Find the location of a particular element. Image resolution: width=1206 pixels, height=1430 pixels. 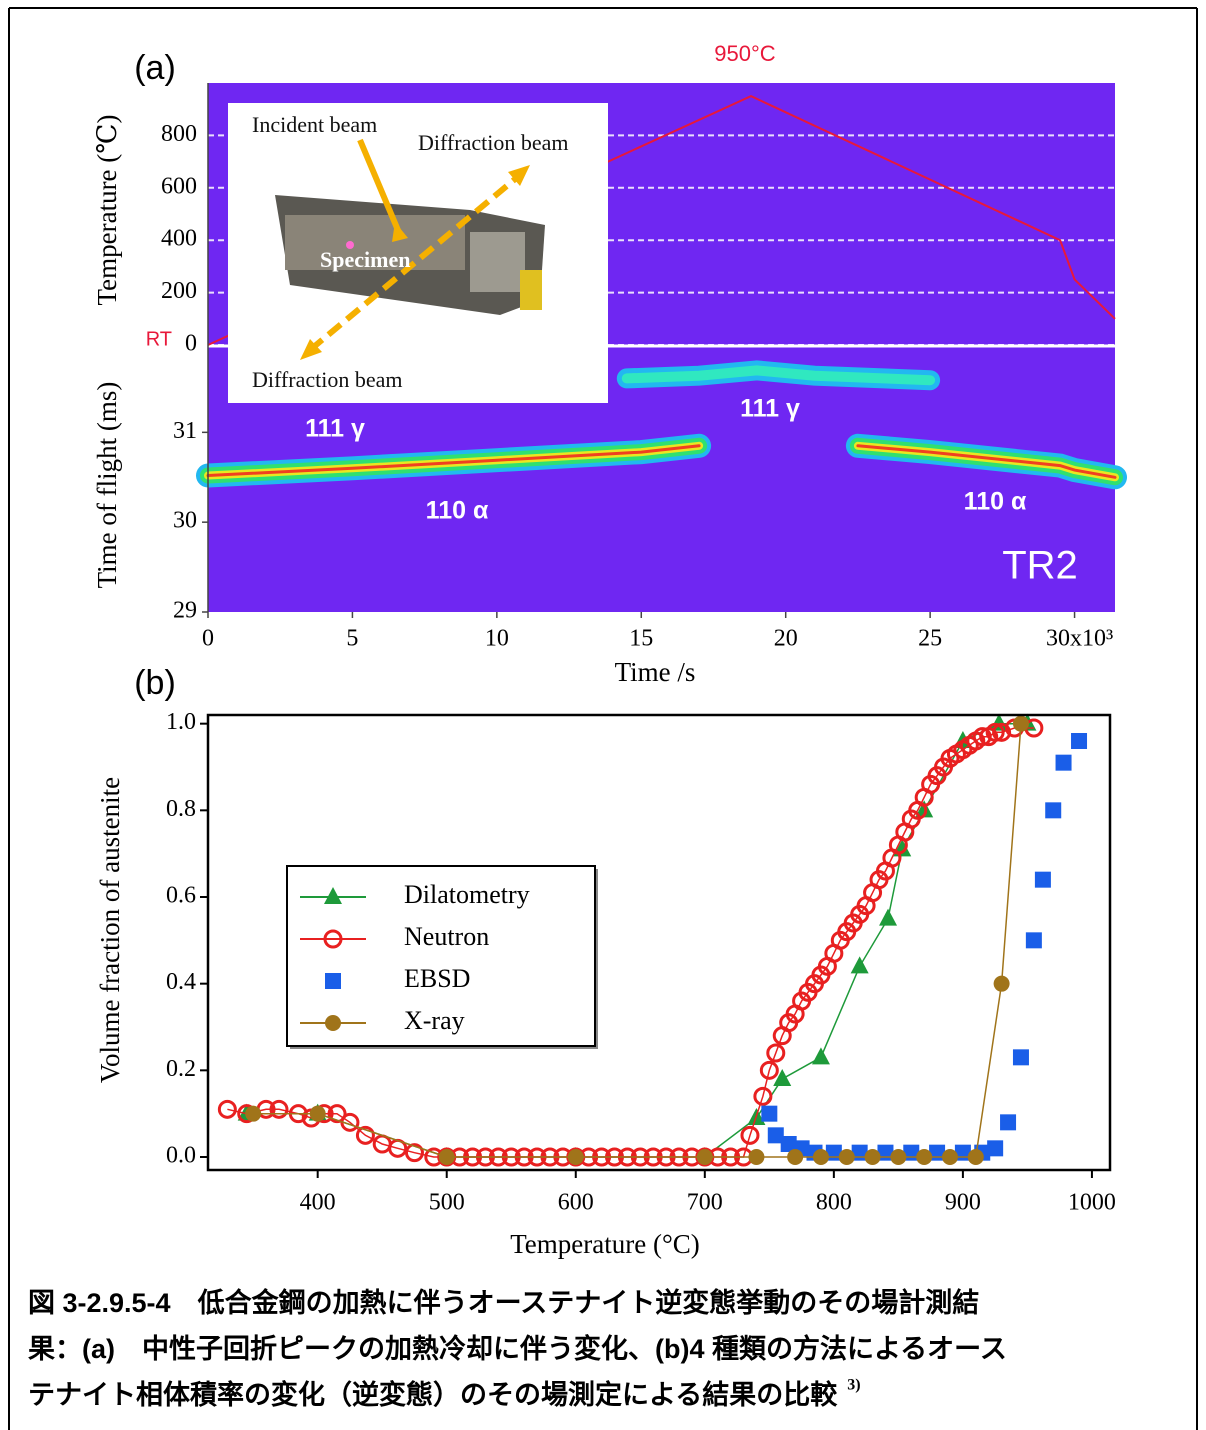

panel-label: (b) is located at coordinates (155, 683).